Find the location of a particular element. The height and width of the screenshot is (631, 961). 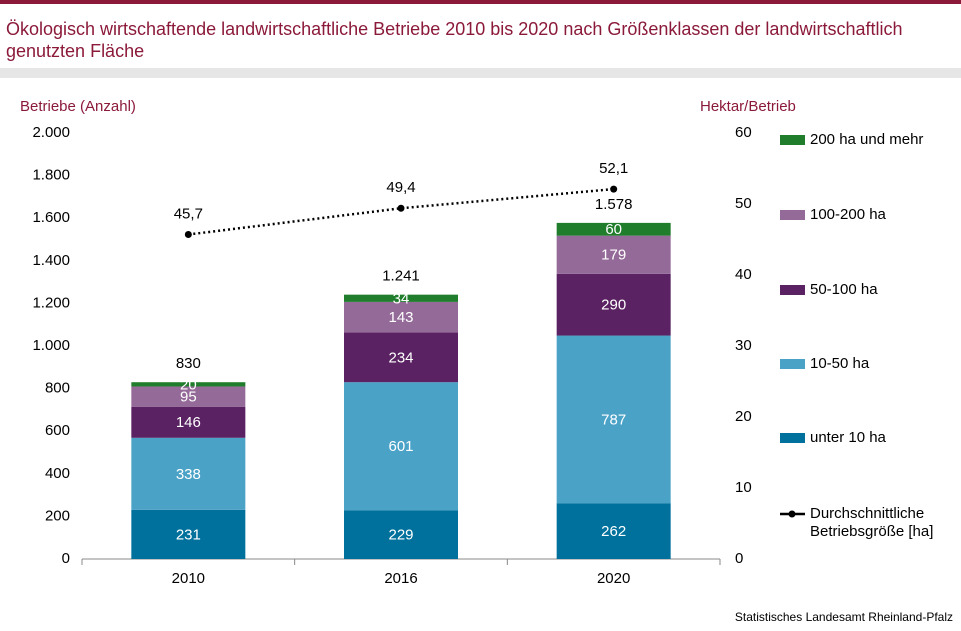

segment-label: 601 is located at coordinates (400, 446).